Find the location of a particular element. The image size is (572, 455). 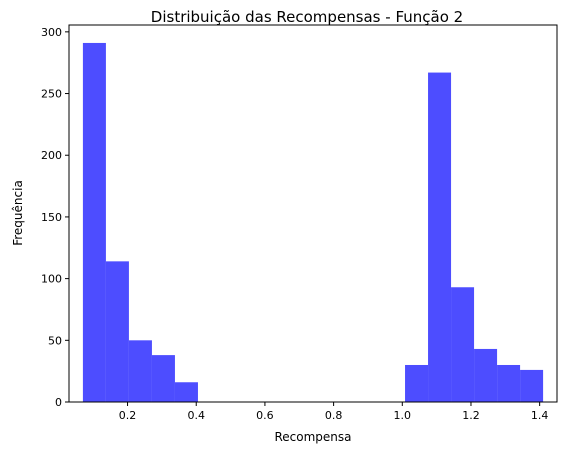

x-tick-label: 0.6 is located at coordinates (265, 415).